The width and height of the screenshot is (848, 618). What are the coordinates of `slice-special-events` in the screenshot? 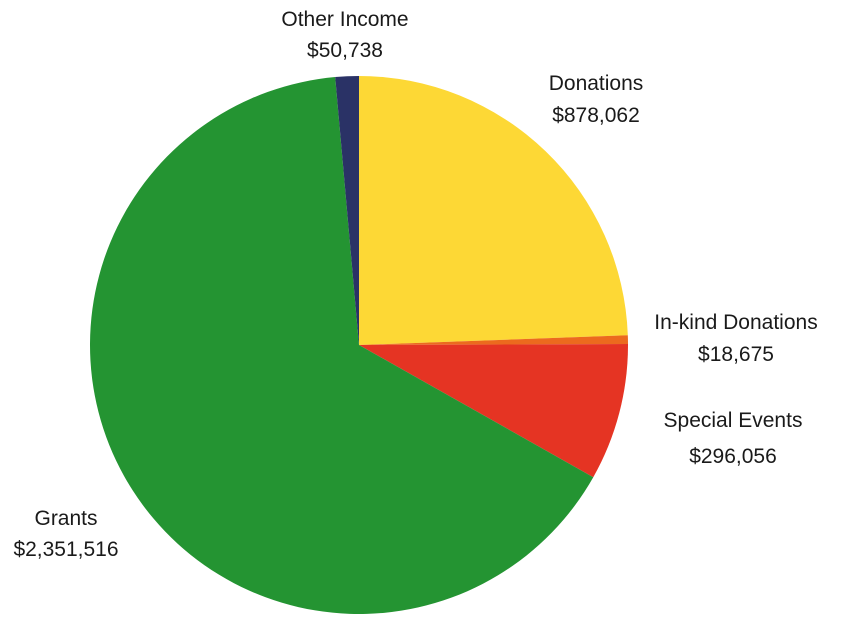 It's located at (494, 411).